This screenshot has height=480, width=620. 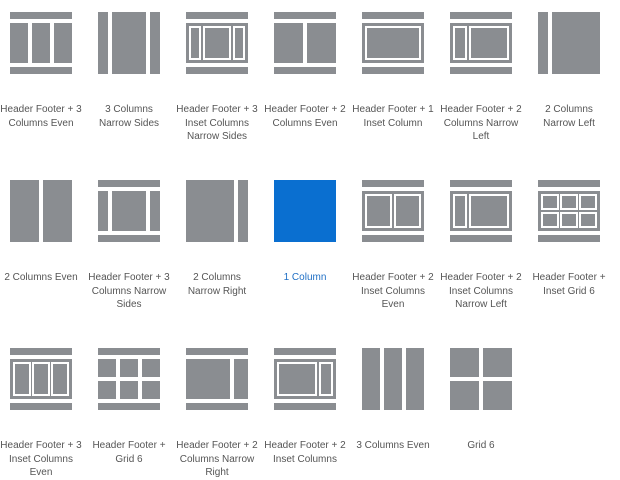 I want to click on layout-option-label: Header Footer + 2 Inset Columns, so click(x=305, y=452).